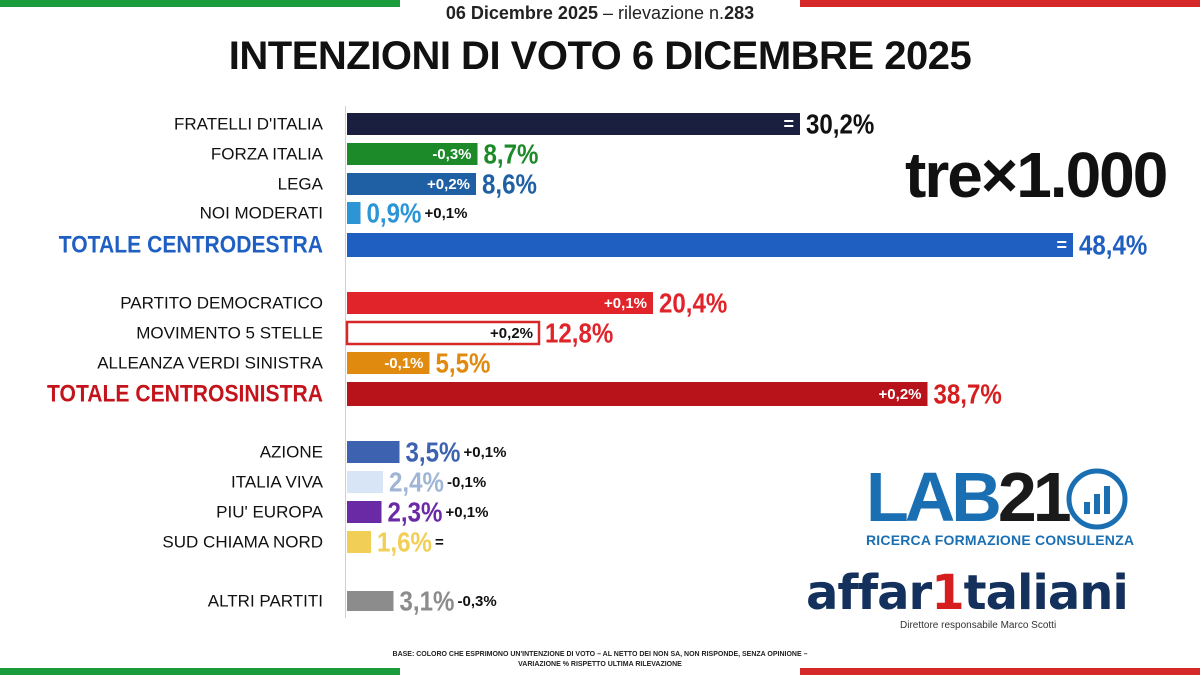  Describe the element at coordinates (249, 123) in the screenshot. I see `category-label-fratelli-d-italia: FRATELLI D'ITALIA` at that location.